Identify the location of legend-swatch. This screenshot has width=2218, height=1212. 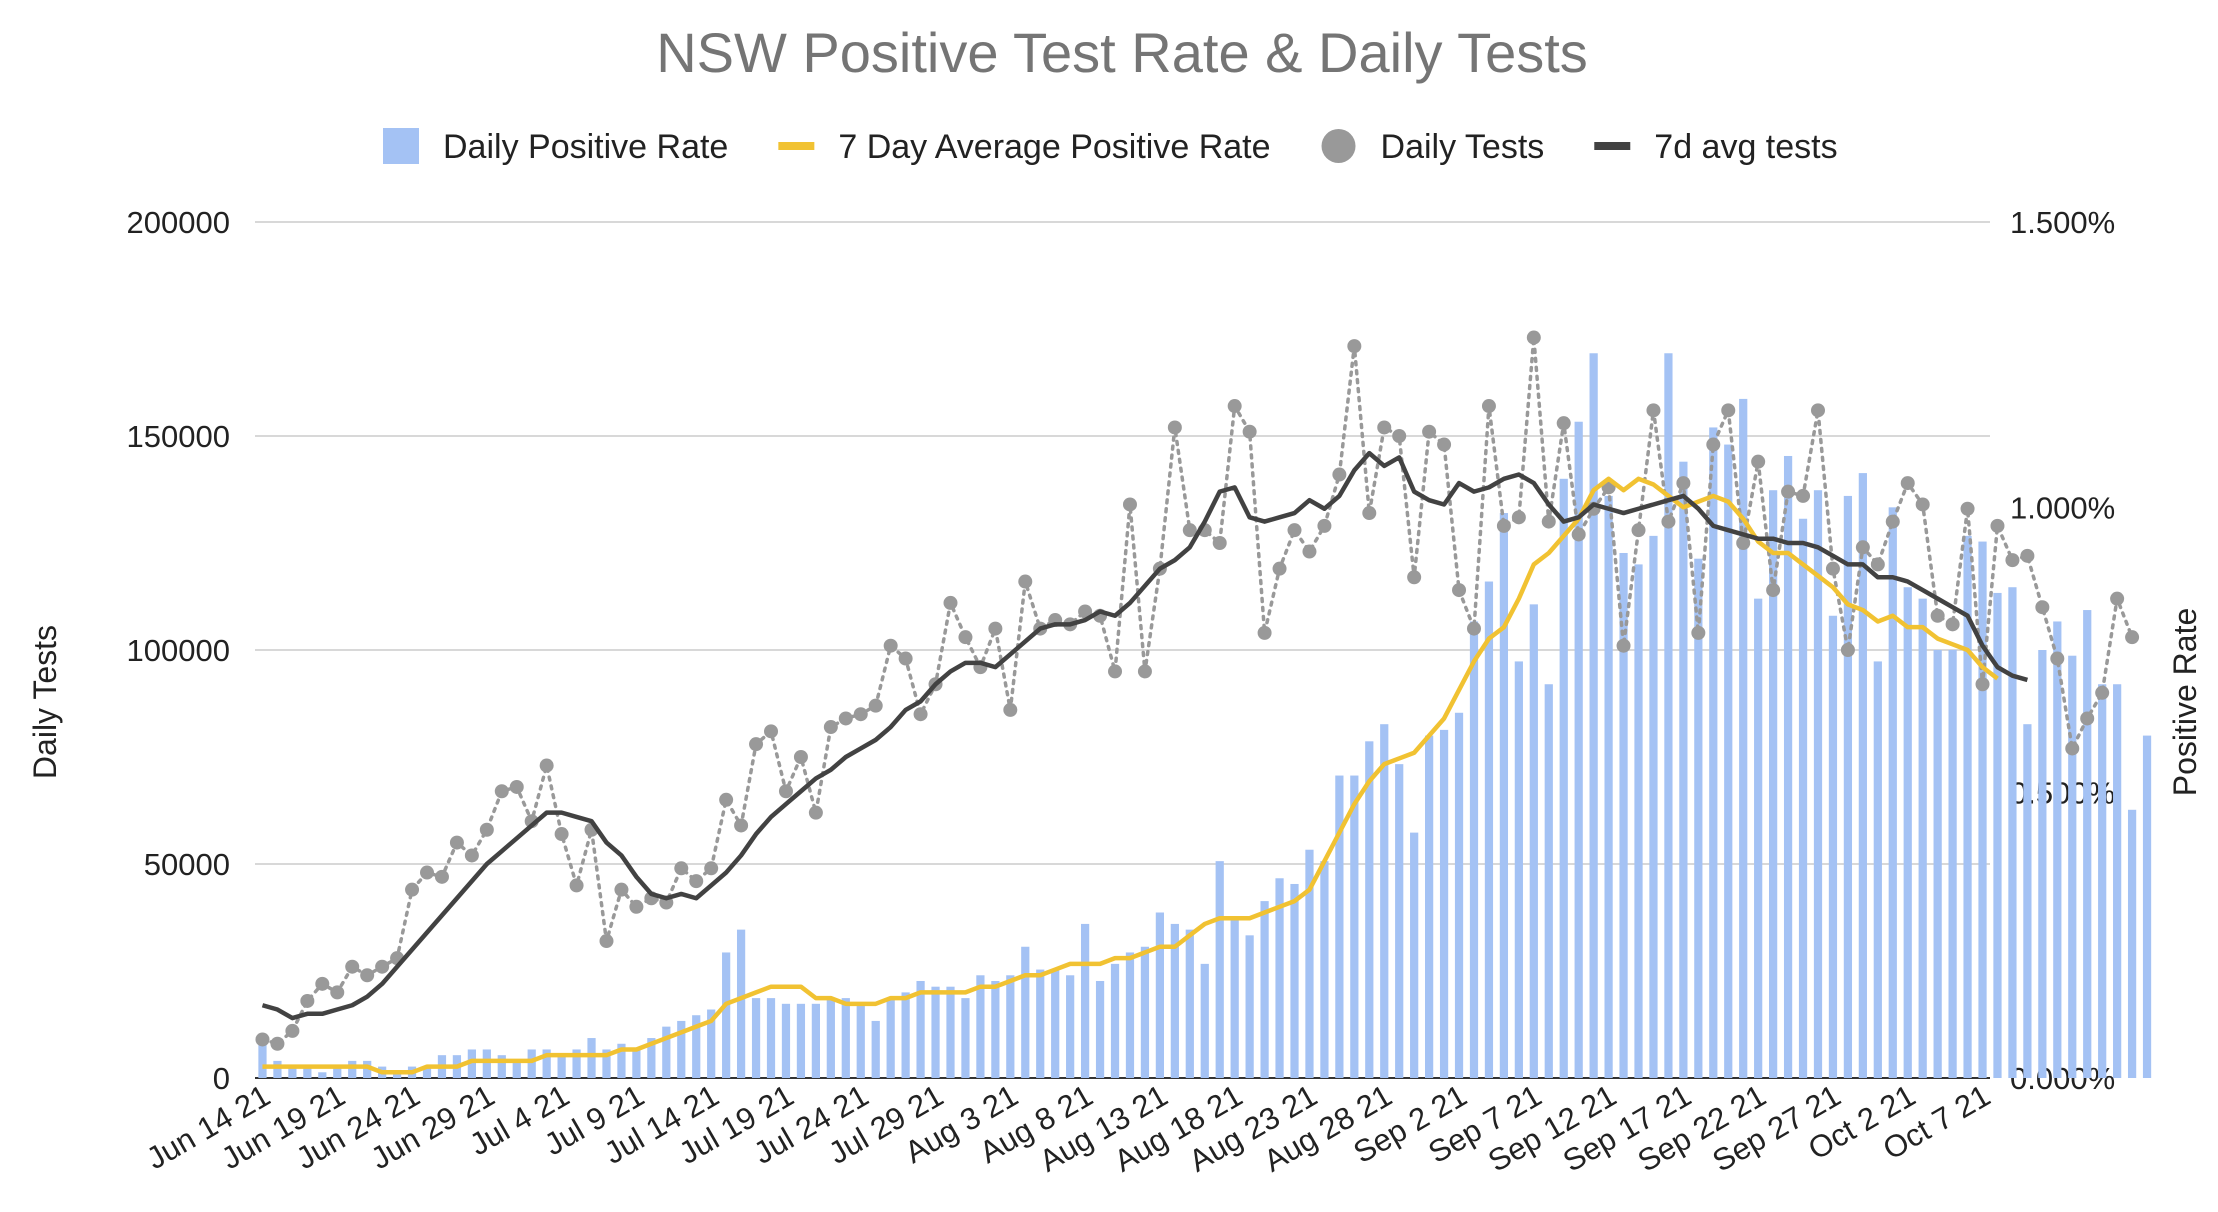
(1338, 146).